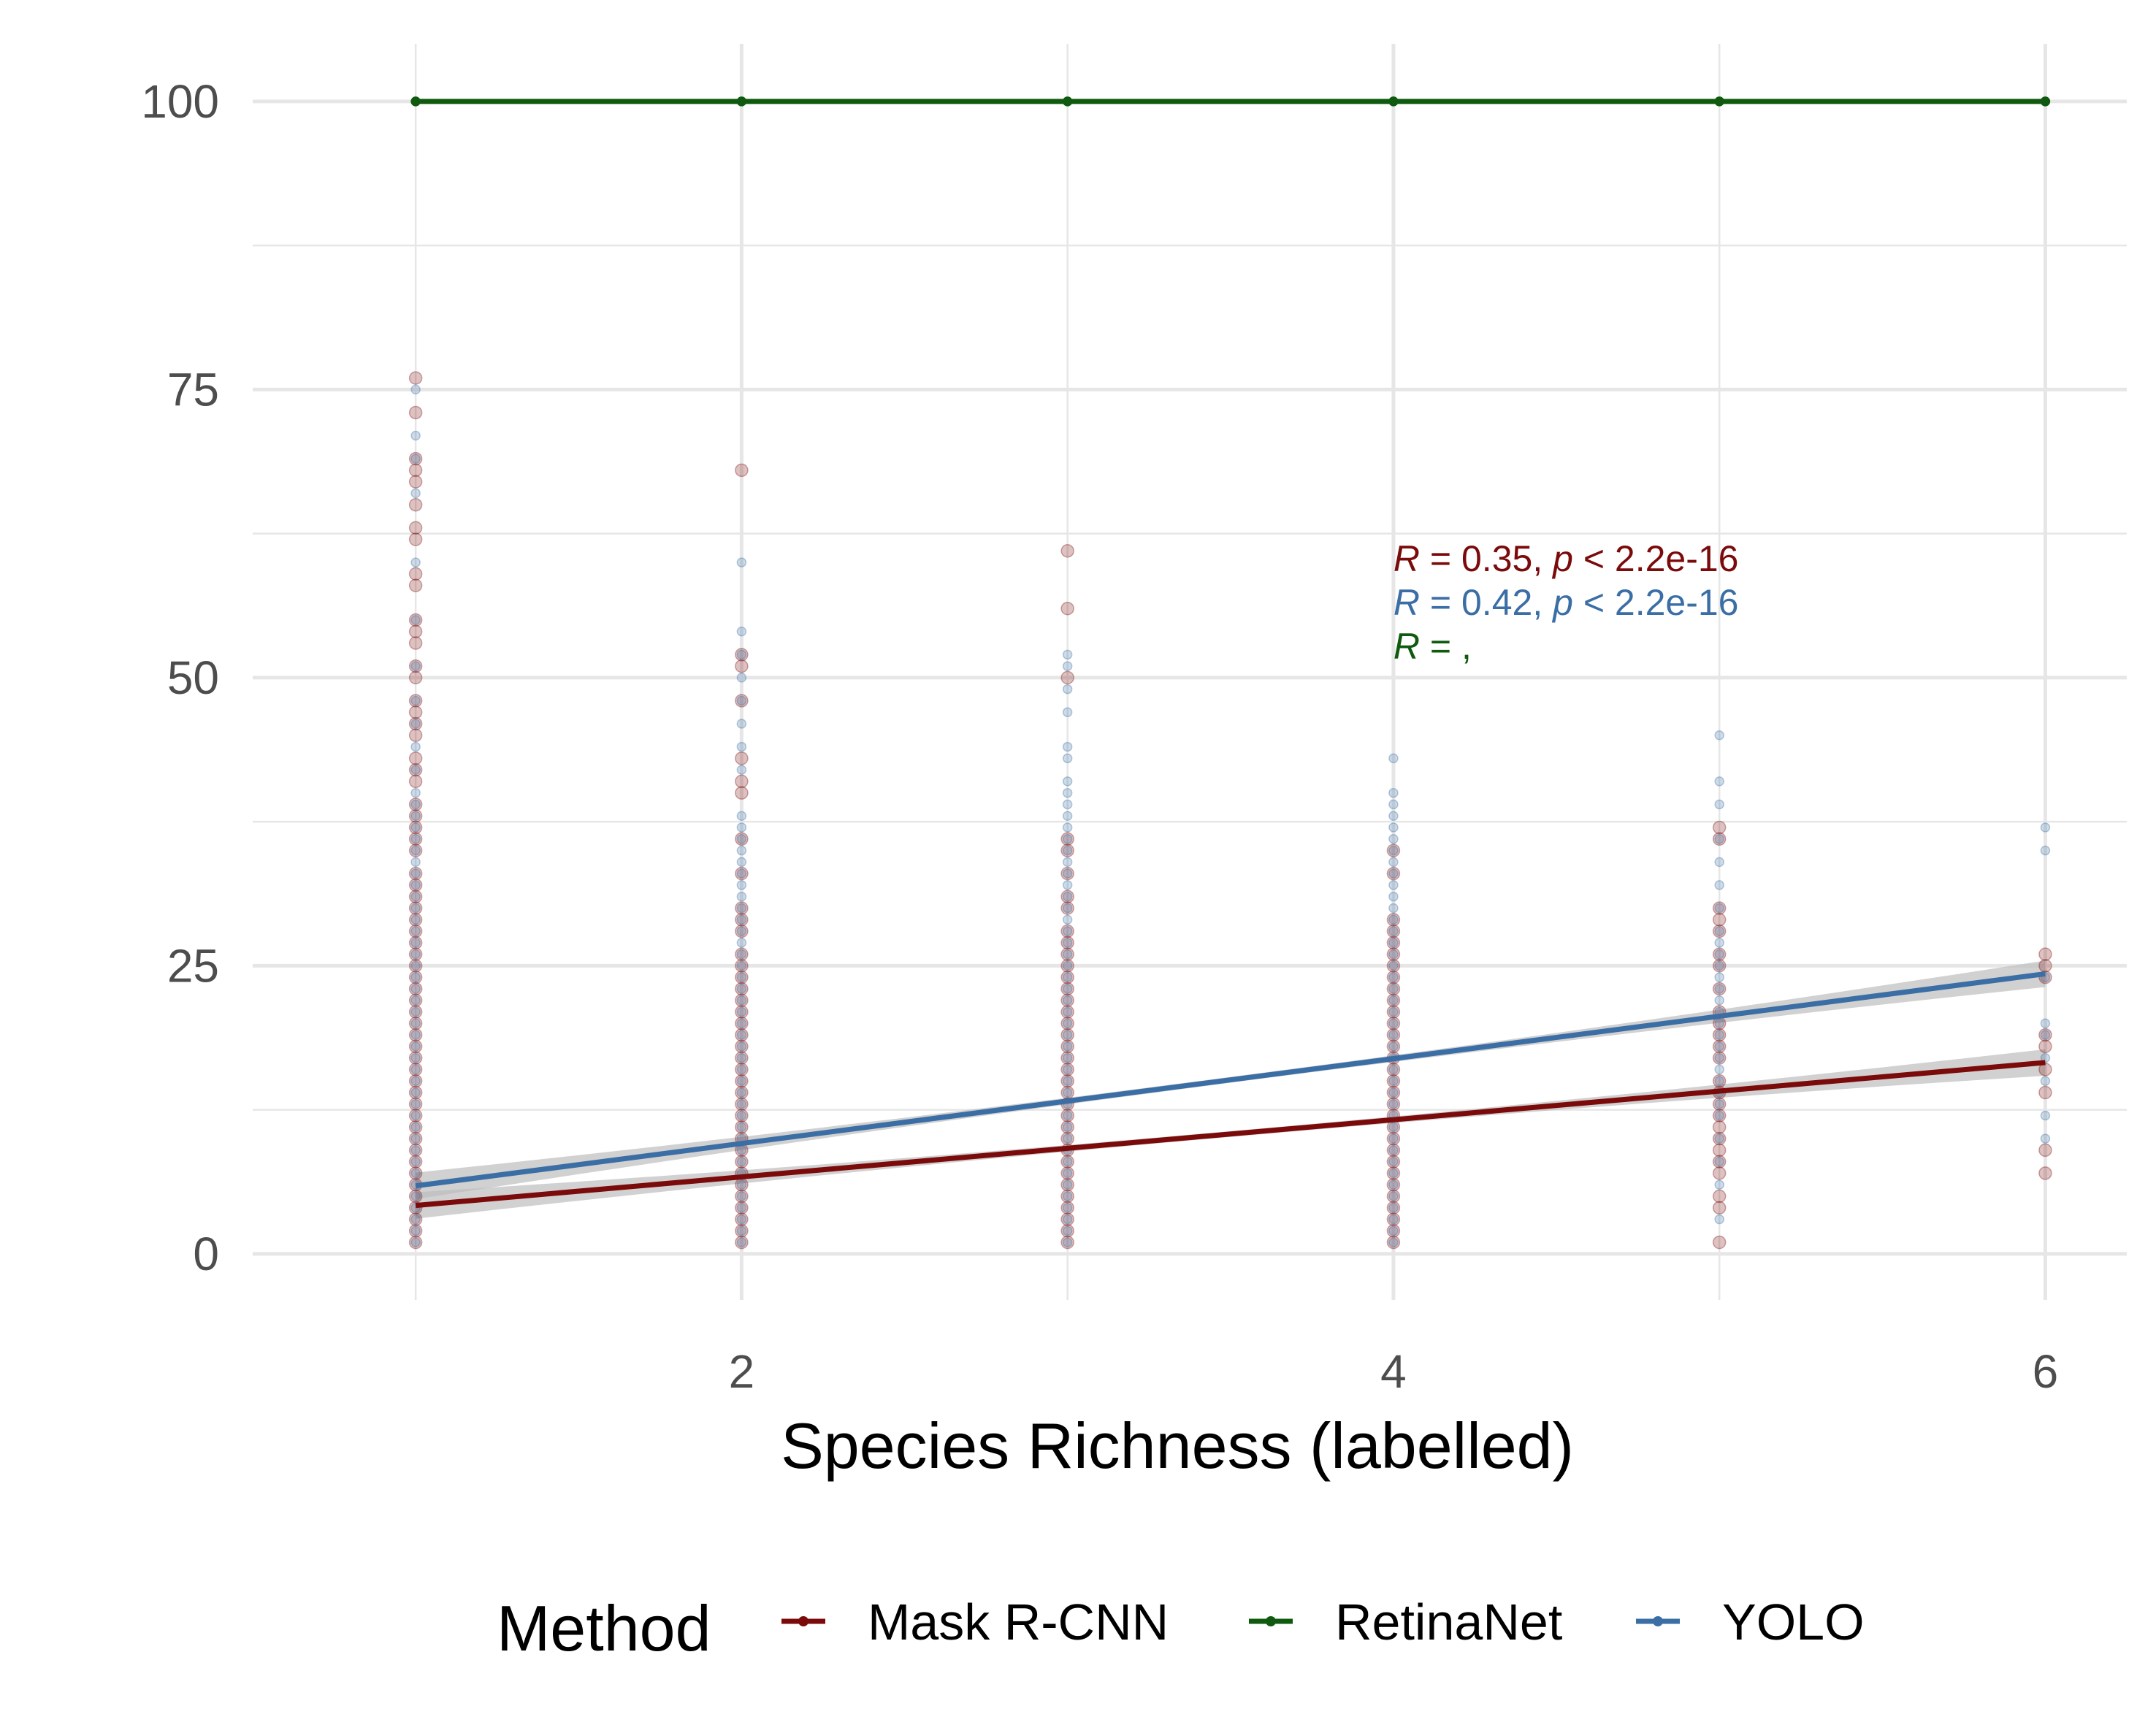  Describe the element at coordinates (193, 389) in the screenshot. I see `y-tick-label: 75` at that location.